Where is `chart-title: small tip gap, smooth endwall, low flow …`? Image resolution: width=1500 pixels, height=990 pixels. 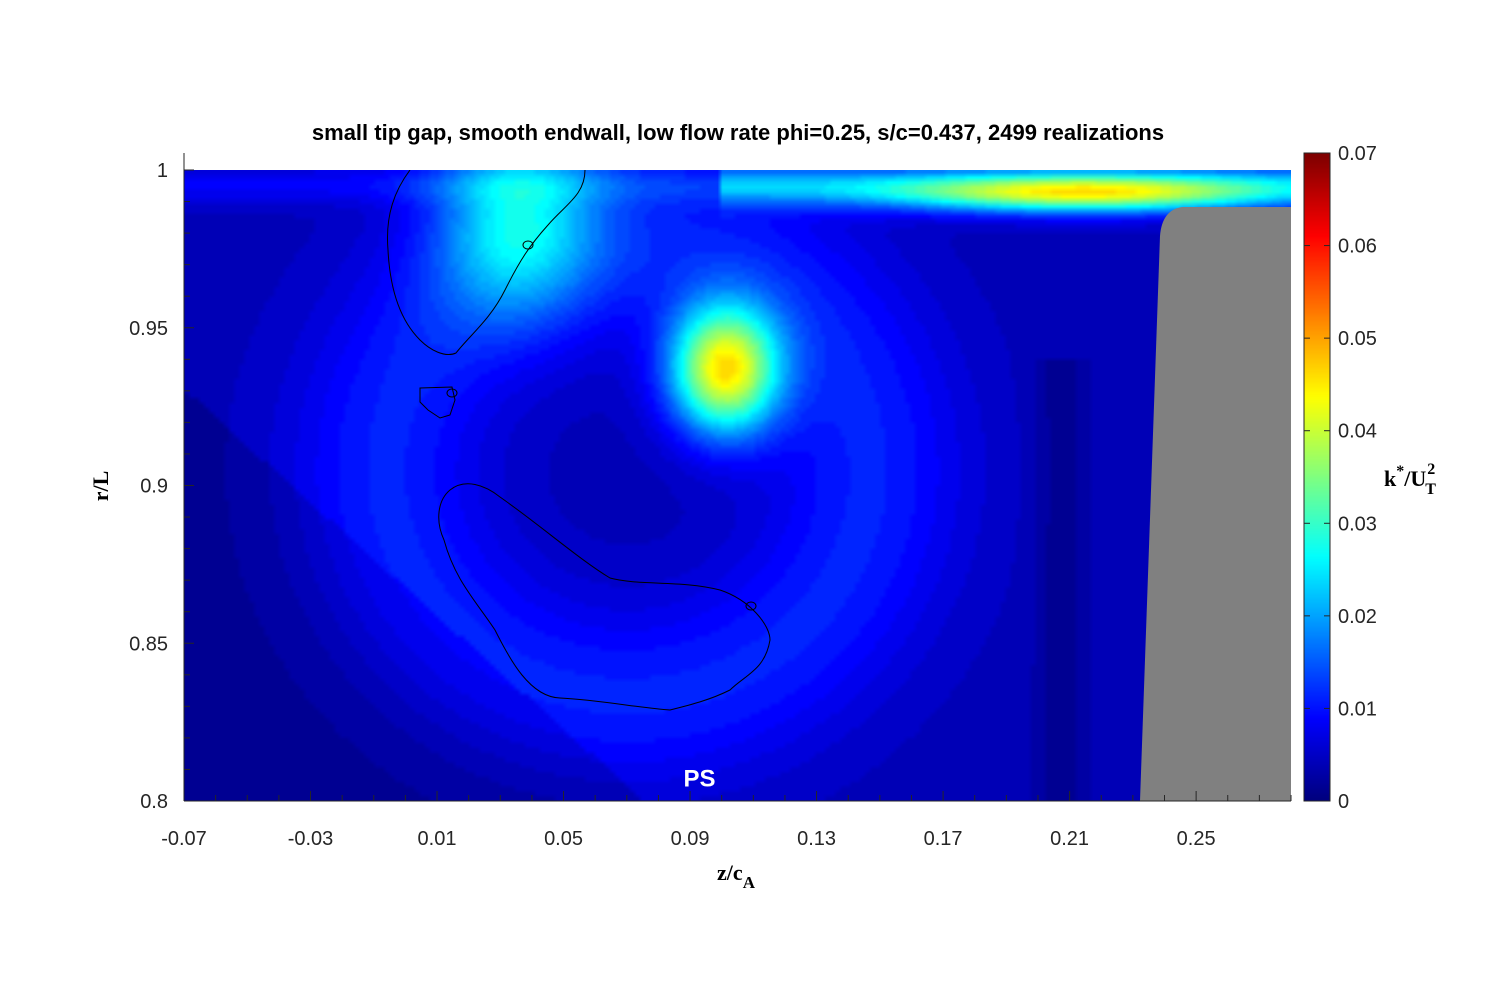 chart-title: small tip gap, smooth endwall, low flow … is located at coordinates (738, 132).